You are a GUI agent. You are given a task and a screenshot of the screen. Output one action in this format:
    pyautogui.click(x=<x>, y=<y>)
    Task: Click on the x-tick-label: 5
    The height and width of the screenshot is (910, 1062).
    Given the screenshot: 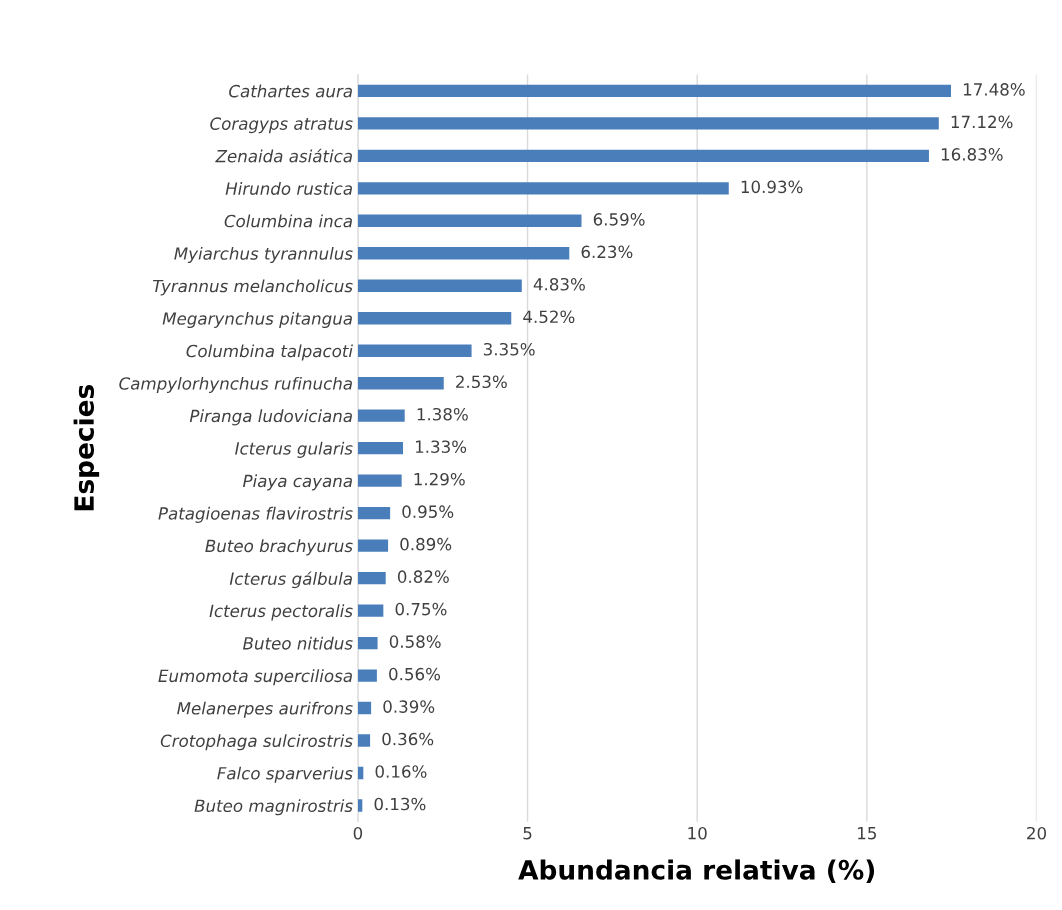 What is the action you would take?
    pyautogui.click(x=527, y=833)
    